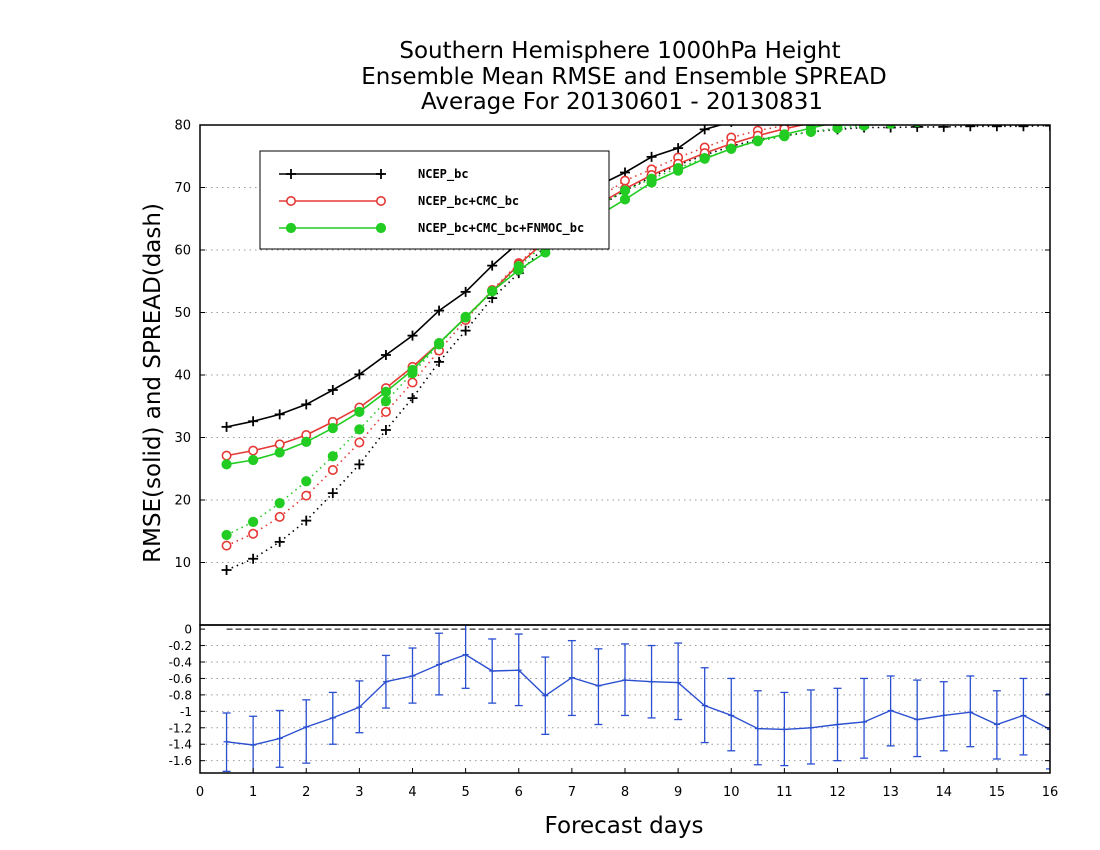  I want to click on legend-entry: NCEP_bc+CMC_bc, so click(399, 201).